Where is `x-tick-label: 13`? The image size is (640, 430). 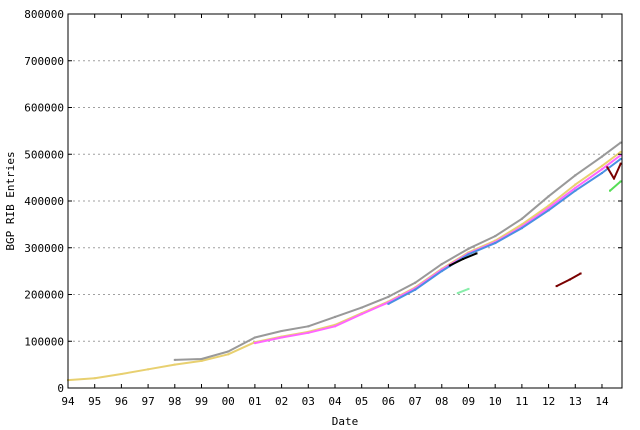 x-tick-label: 13 is located at coordinates (575, 401).